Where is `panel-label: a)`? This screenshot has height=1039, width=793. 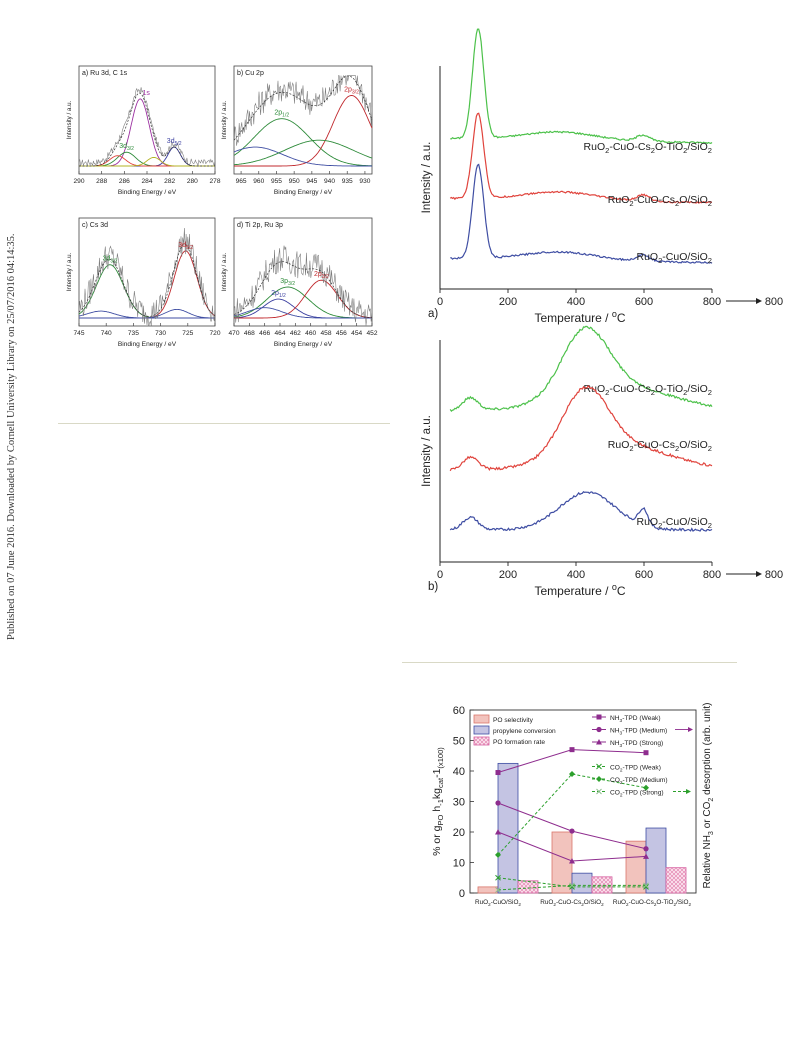
panel-label: a) is located at coordinates (433, 314).